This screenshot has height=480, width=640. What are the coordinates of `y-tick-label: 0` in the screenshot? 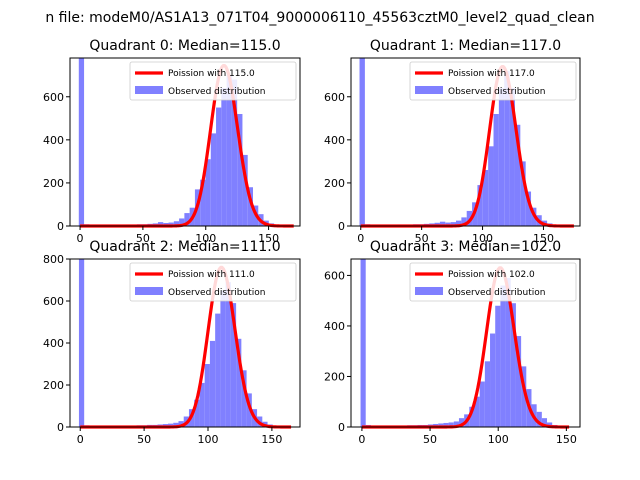 It's located at (341, 226).